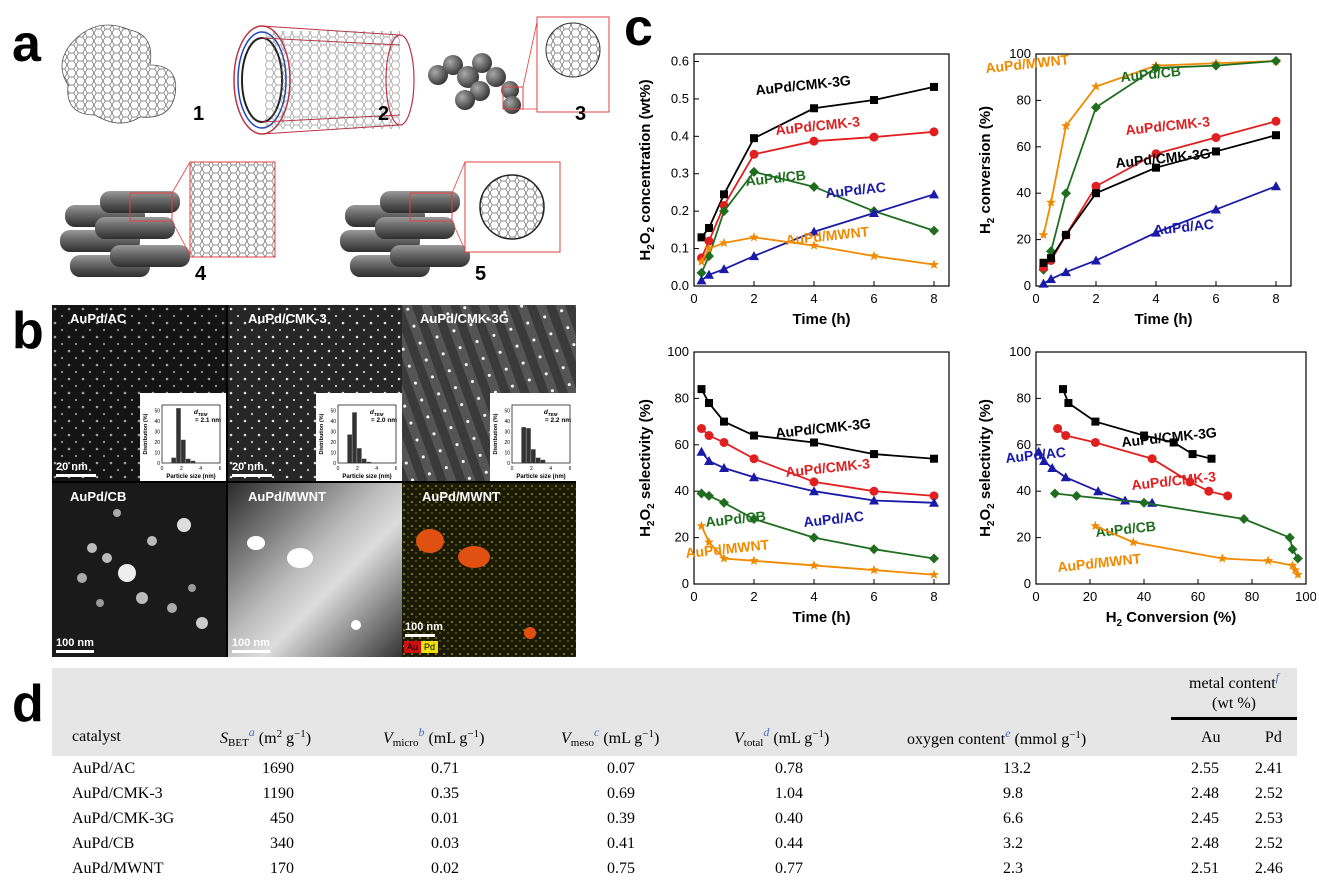  Describe the element at coordinates (680, 98) in the screenshot. I see `y-tick-label: 0.5` at that location.